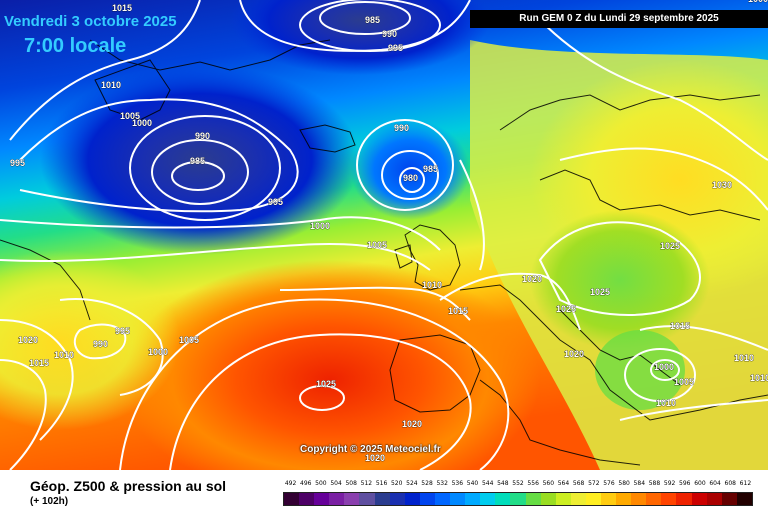  Describe the element at coordinates (396, 483) in the screenshot. I see `legend-label: 520` at that location.